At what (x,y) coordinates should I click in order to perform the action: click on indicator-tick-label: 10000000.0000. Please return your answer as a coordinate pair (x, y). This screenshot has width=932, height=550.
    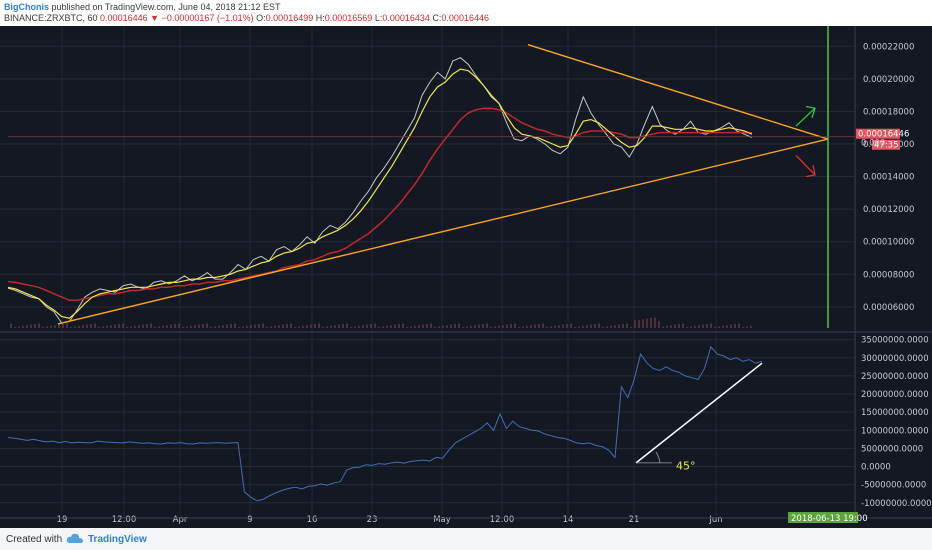
    Looking at the image, I should click on (895, 431).